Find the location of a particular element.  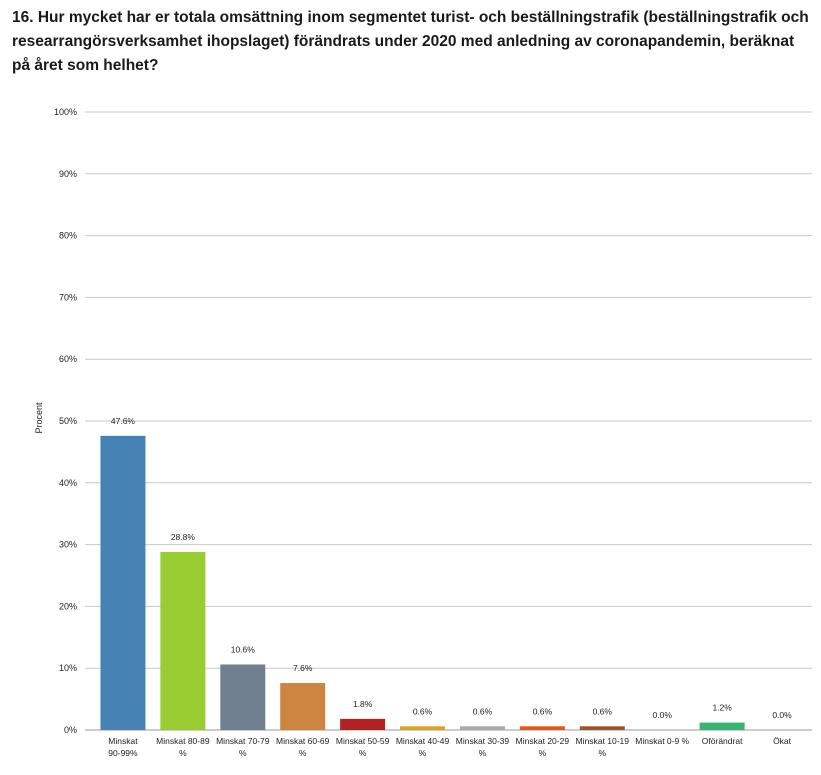

y-tick-label: 60% is located at coordinates (68, 359).